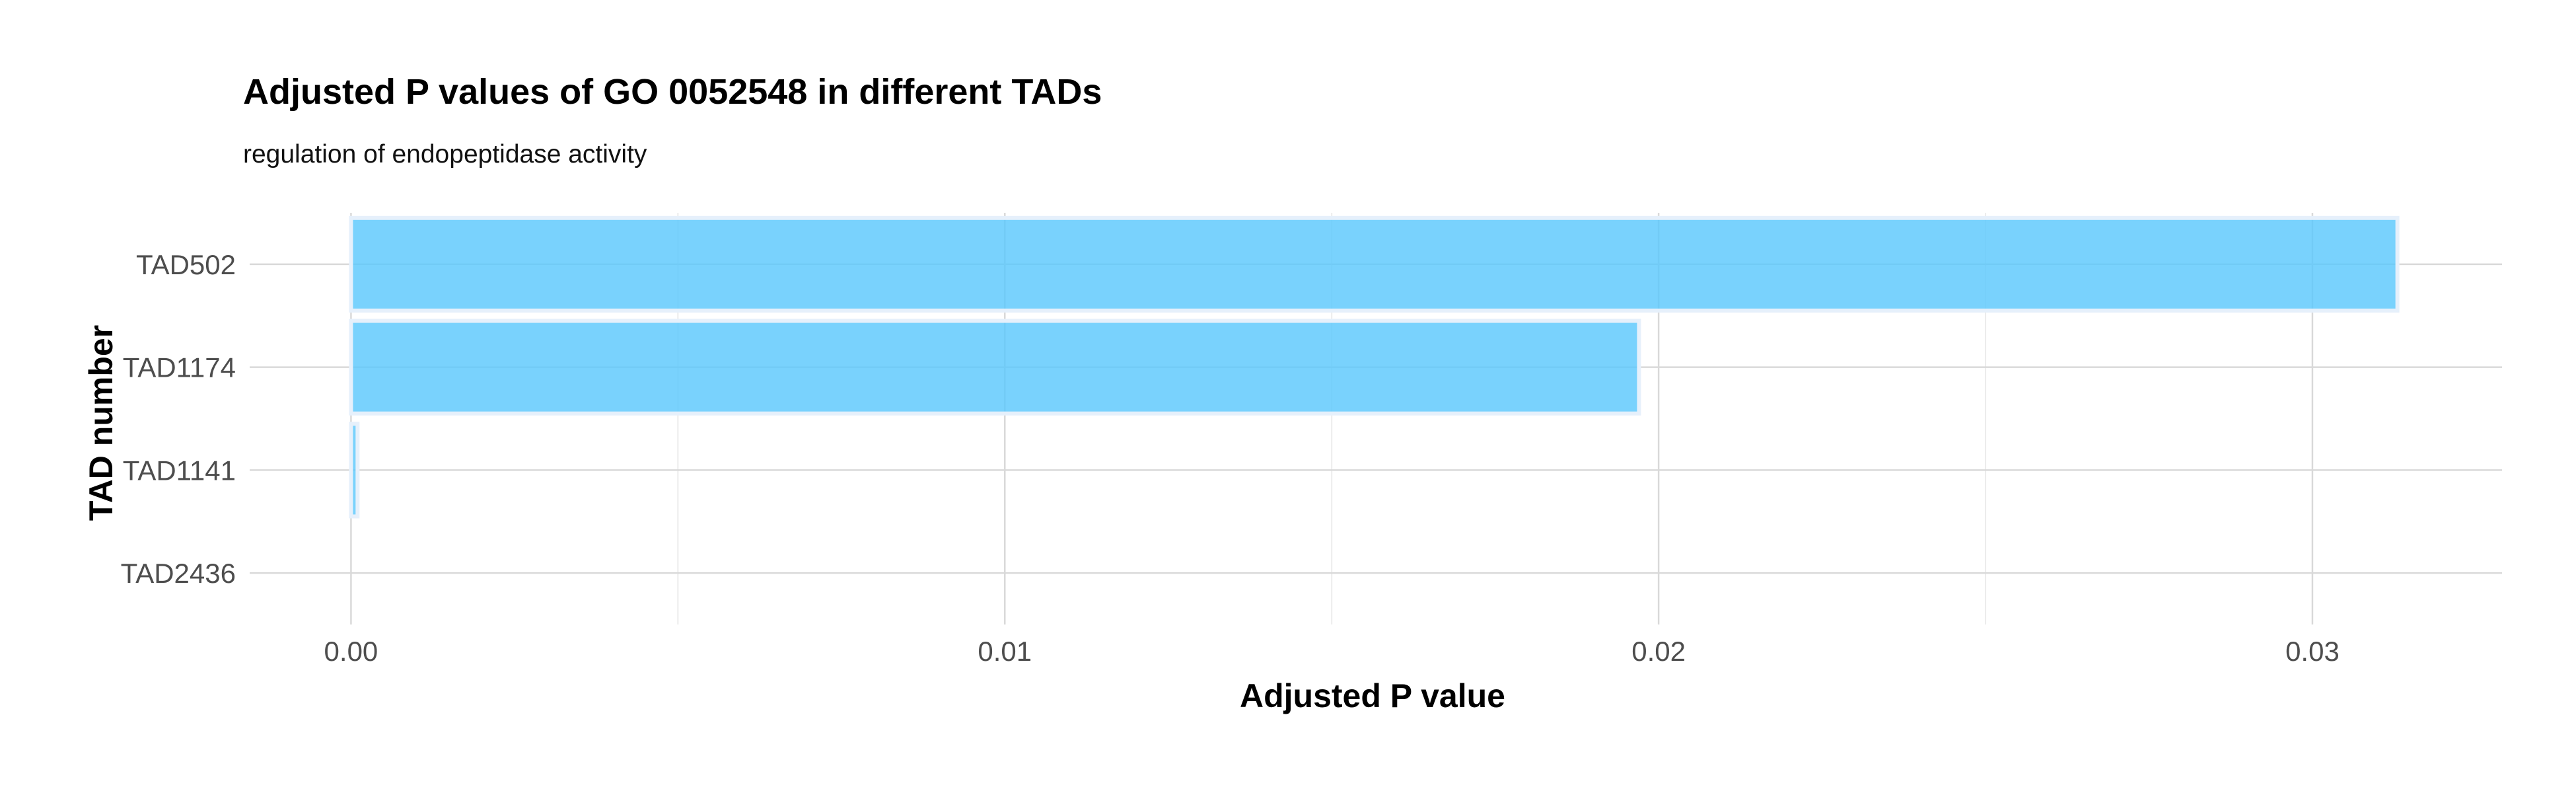 The width and height of the screenshot is (2576, 793). What do you see at coordinates (445, 154) in the screenshot?
I see `chart-subtitle: regulation of endopeptidase activity` at bounding box center [445, 154].